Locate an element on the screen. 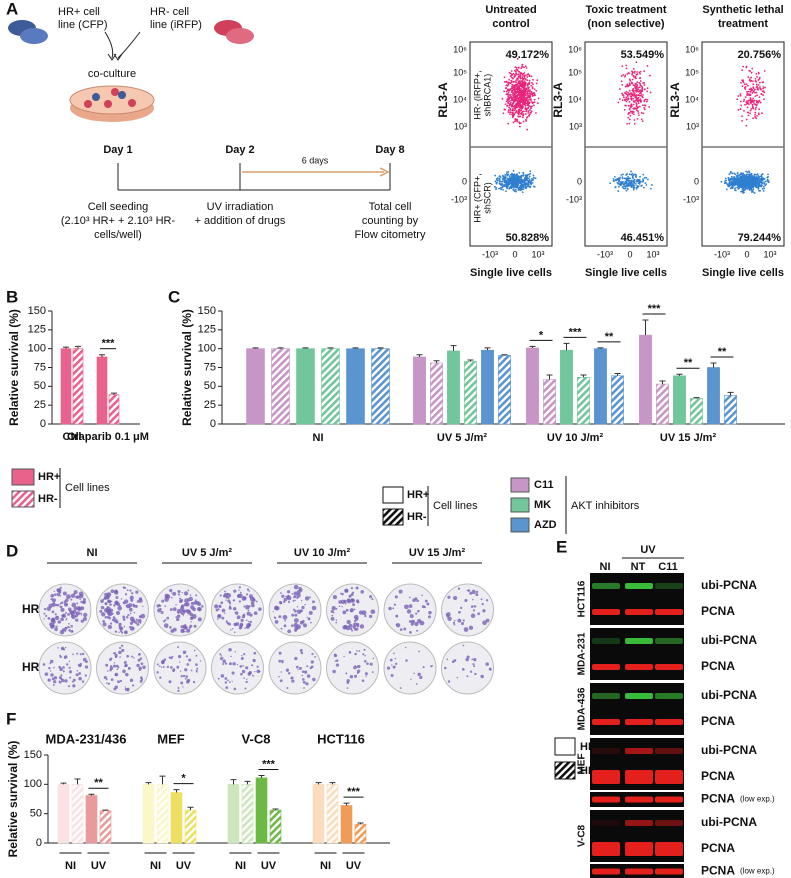  interval-label: 6 days is located at coordinates (315, 160).